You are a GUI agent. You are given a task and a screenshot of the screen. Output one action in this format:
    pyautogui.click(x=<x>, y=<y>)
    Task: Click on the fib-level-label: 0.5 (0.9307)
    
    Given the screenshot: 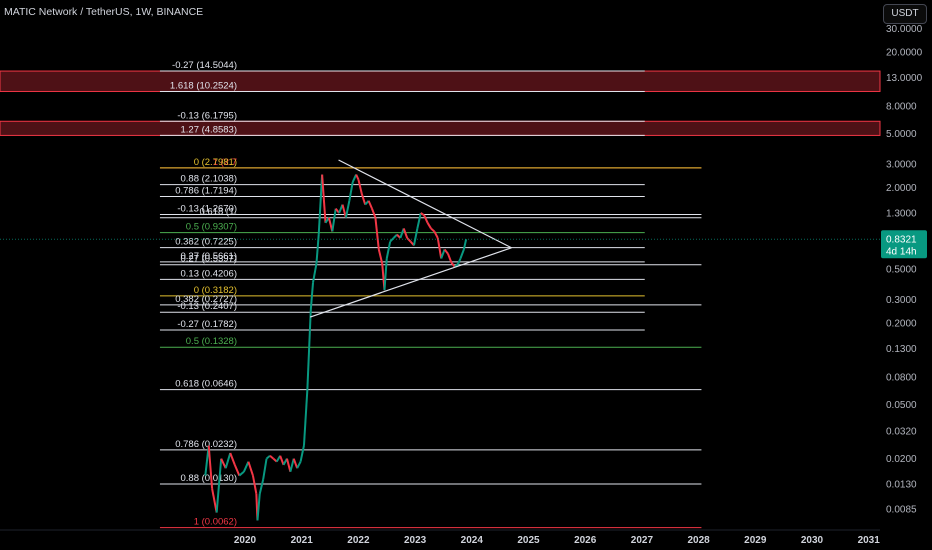 What is the action you would take?
    pyautogui.click(x=211, y=227)
    